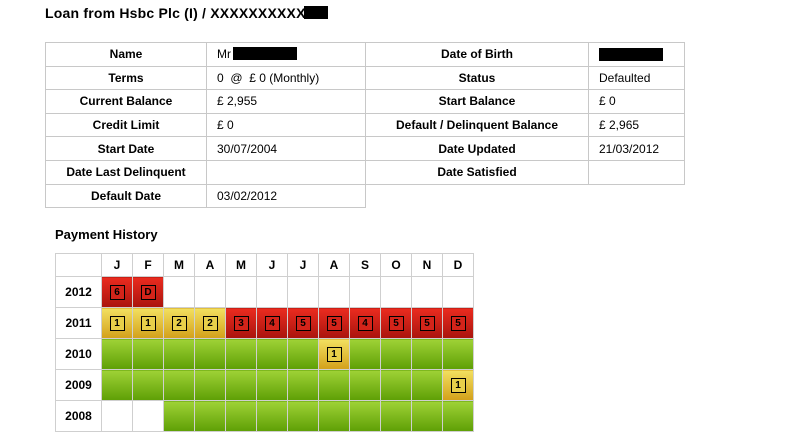 The height and width of the screenshot is (447, 788). Describe the element at coordinates (78, 323) in the screenshot. I see `year-label: 2011` at that location.